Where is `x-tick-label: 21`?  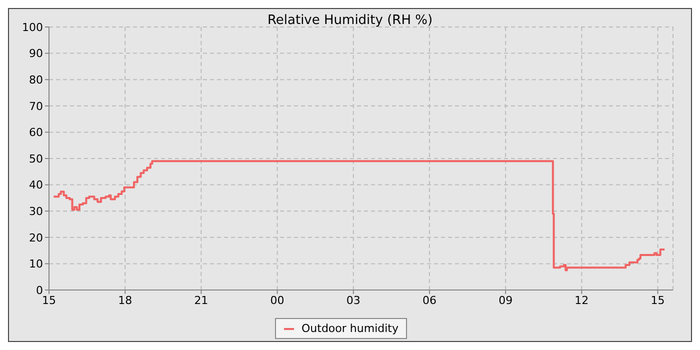
x-tick-label: 21 is located at coordinates (201, 300).